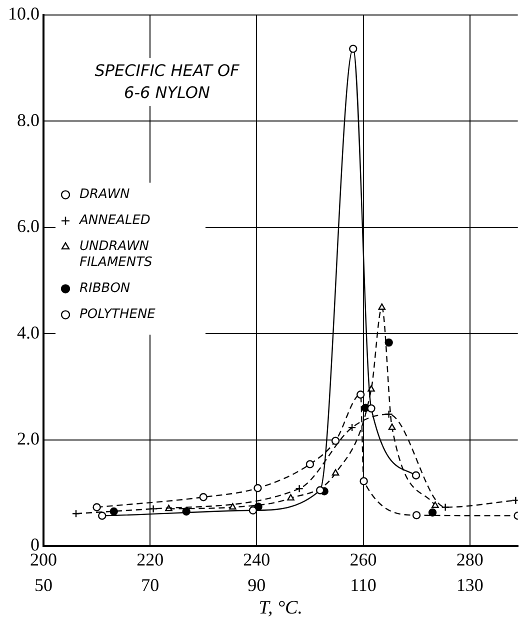 This screenshot has height=624, width=523. Describe the element at coordinates (105, 288) in the screenshot. I see `legend-label: RIBBON` at that location.